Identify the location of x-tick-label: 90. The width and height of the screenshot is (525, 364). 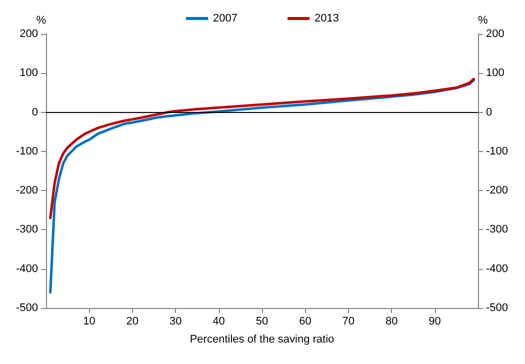
(434, 322).